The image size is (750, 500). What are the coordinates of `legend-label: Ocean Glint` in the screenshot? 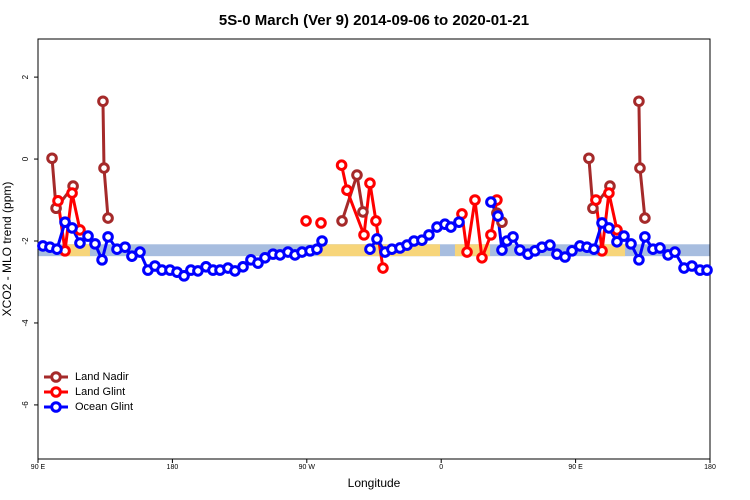 It's located at (104, 407).